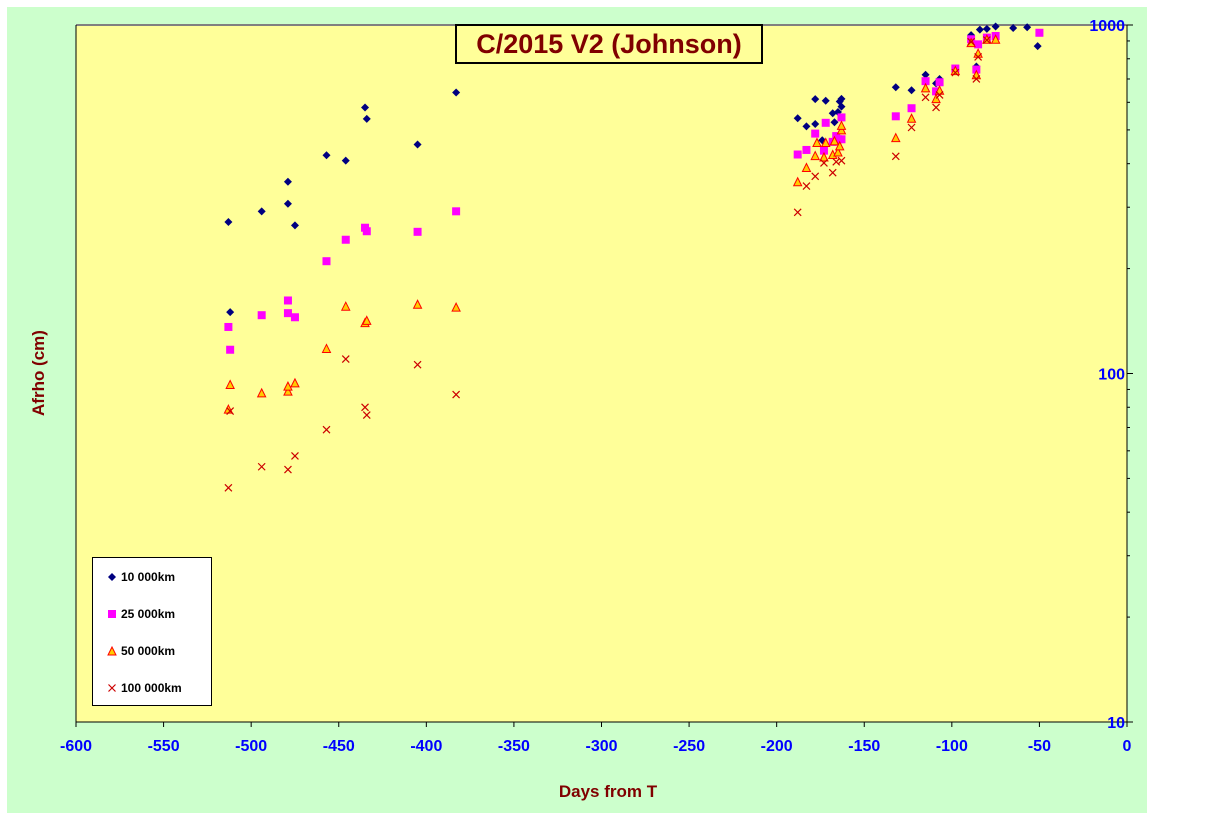 This screenshot has height=818, width=1231. I want to click on legend-item-25000km: 25 000km, so click(140, 614).